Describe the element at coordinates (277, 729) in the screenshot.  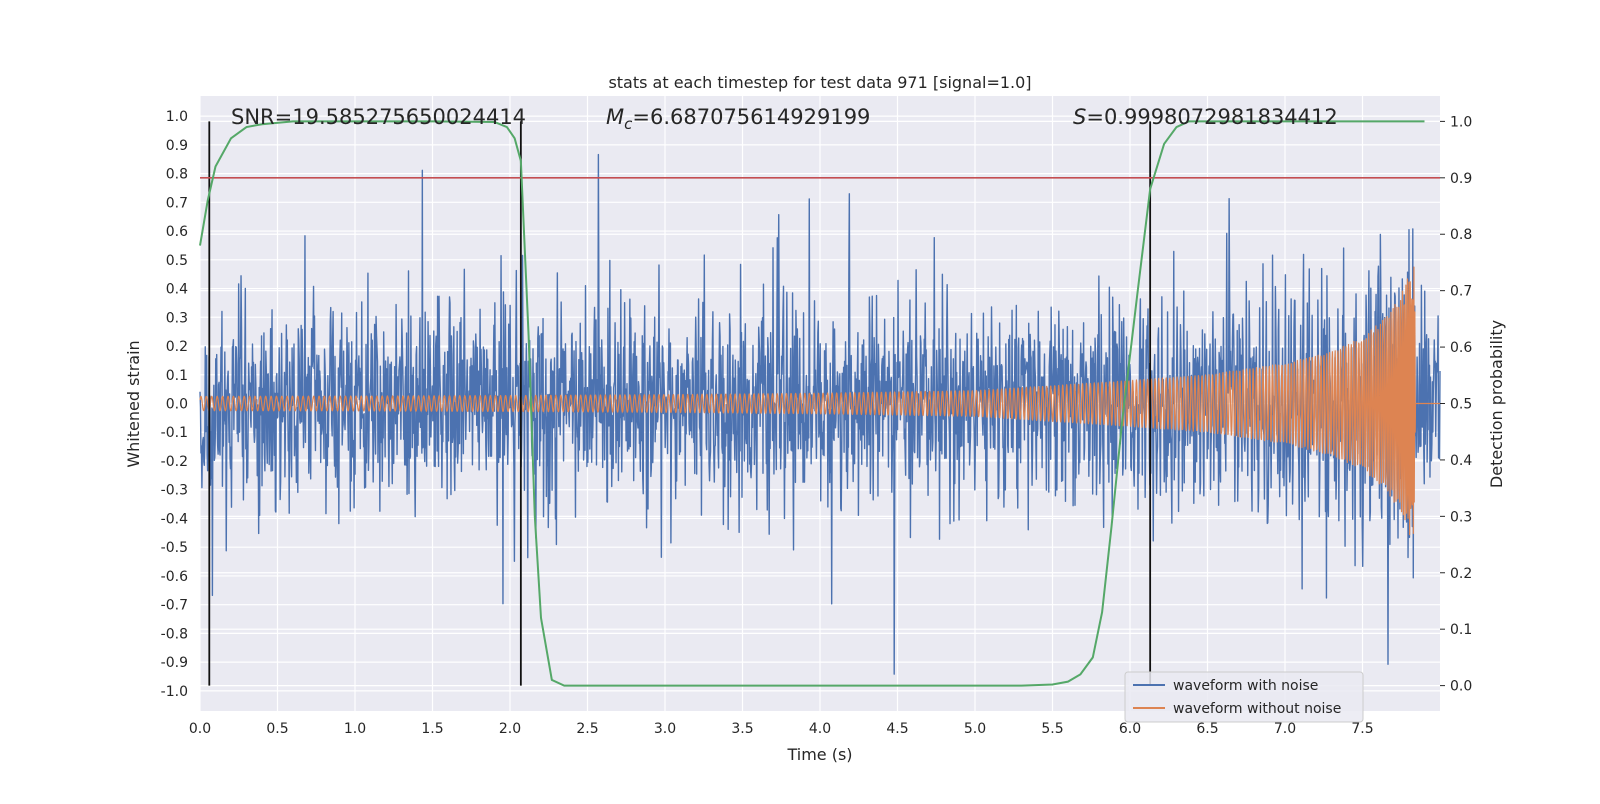
I see `x-tick-label: 0.5` at that location.